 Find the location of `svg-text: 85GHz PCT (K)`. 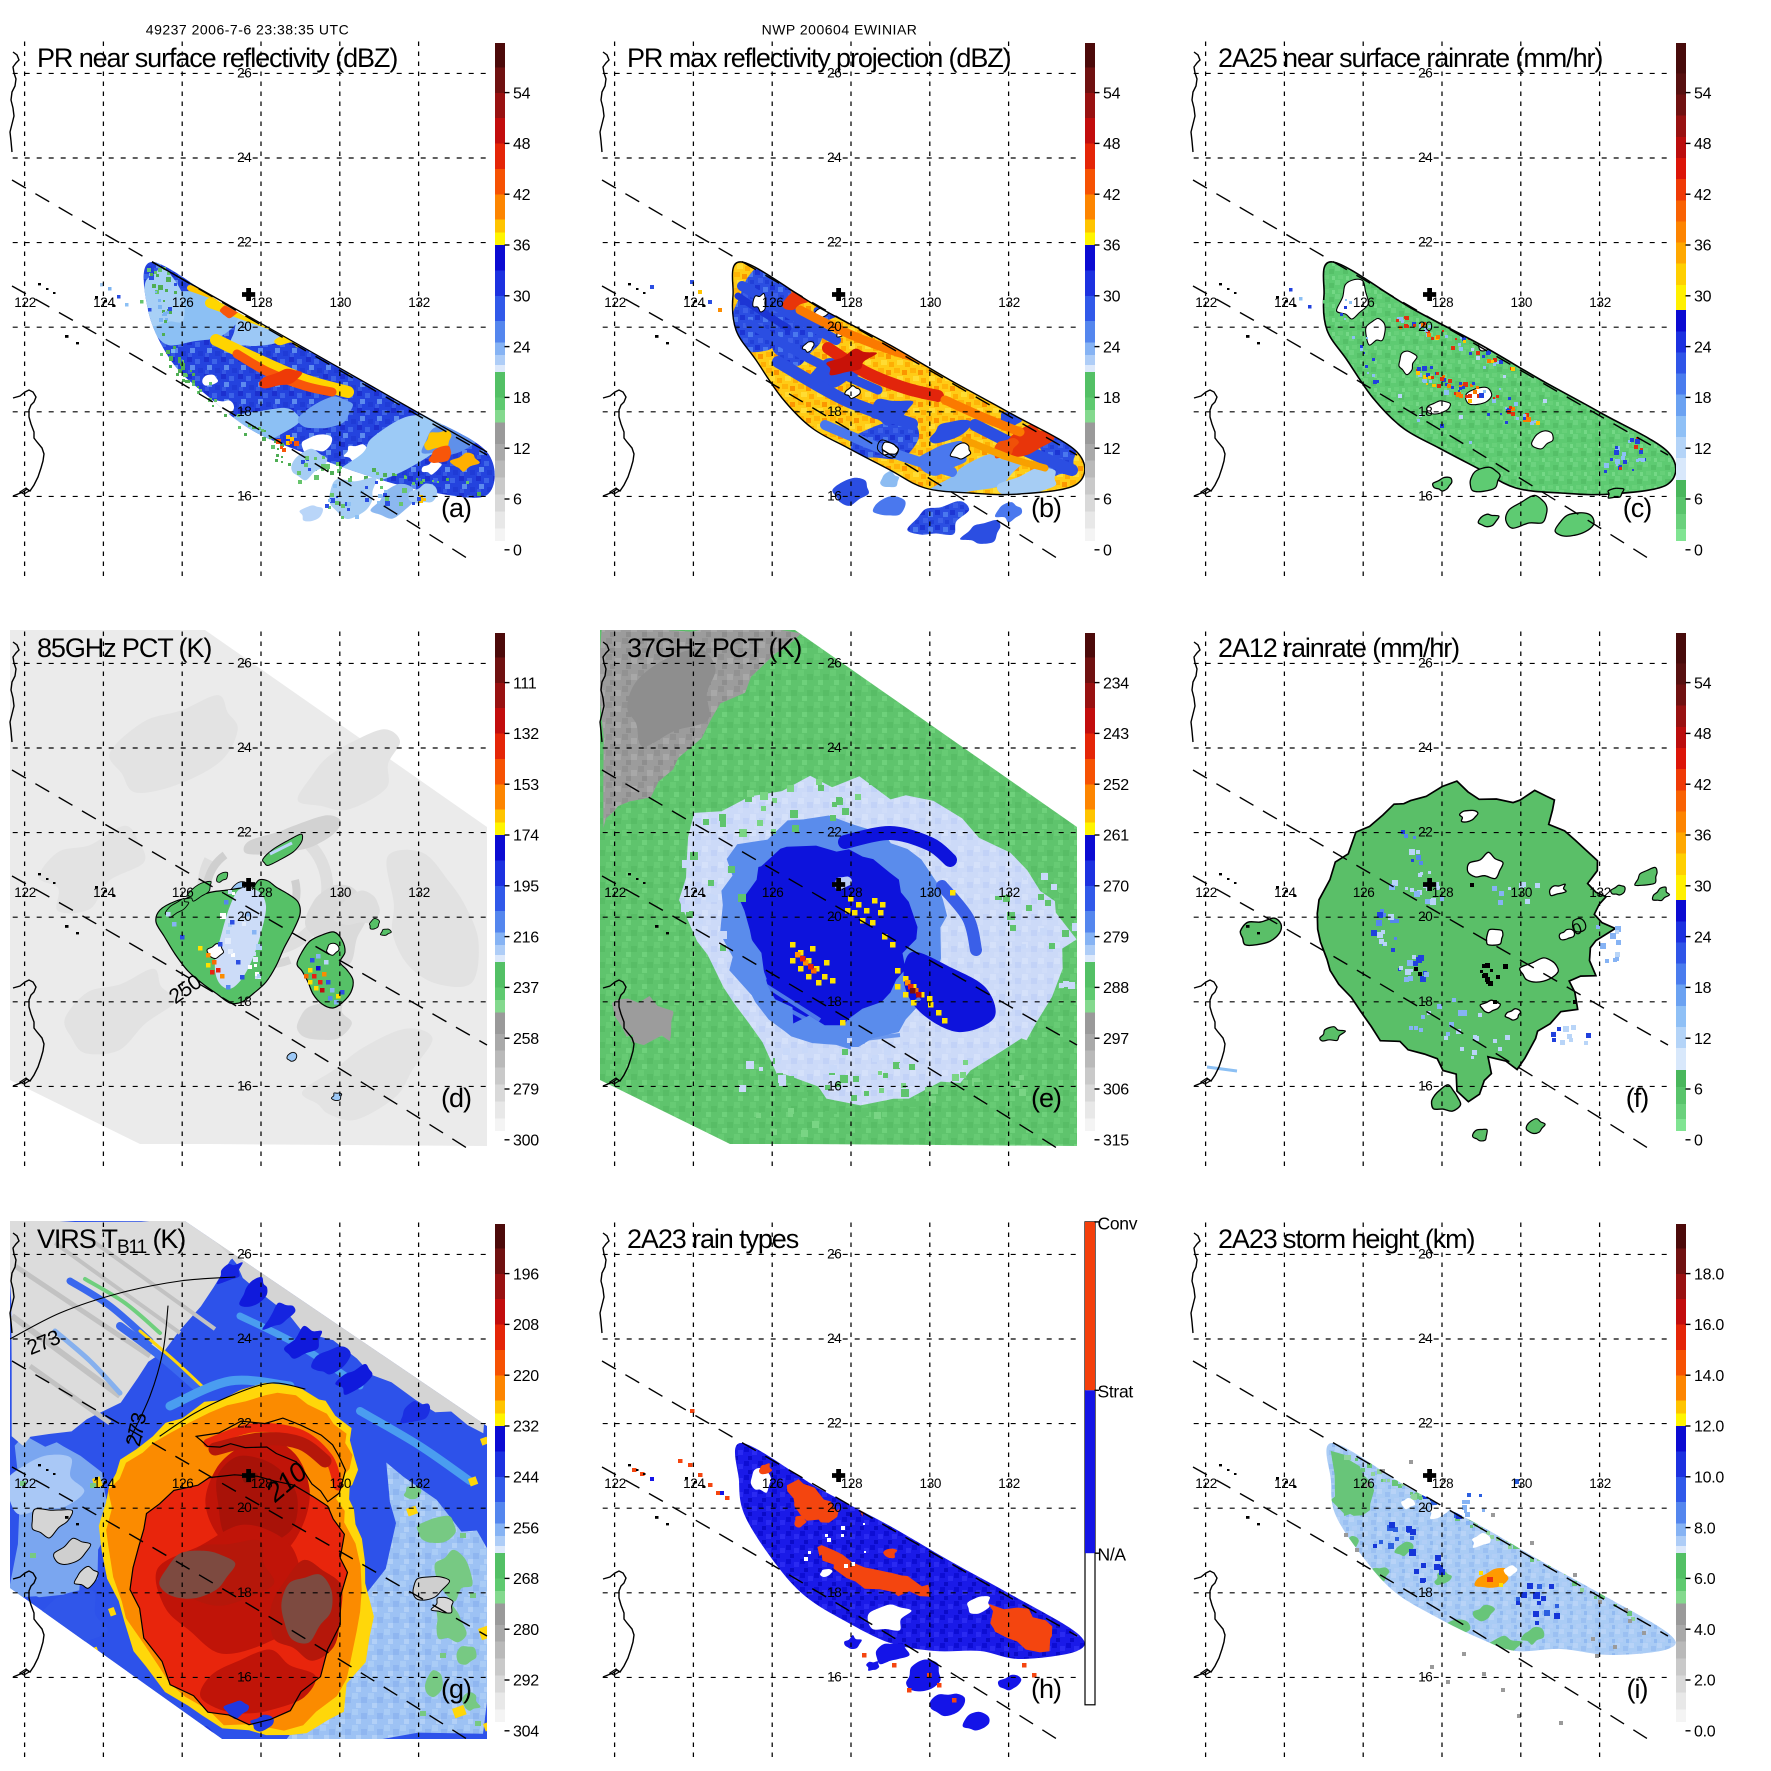

svg-text: 85GHz PCT (K) is located at coordinates (124, 648).